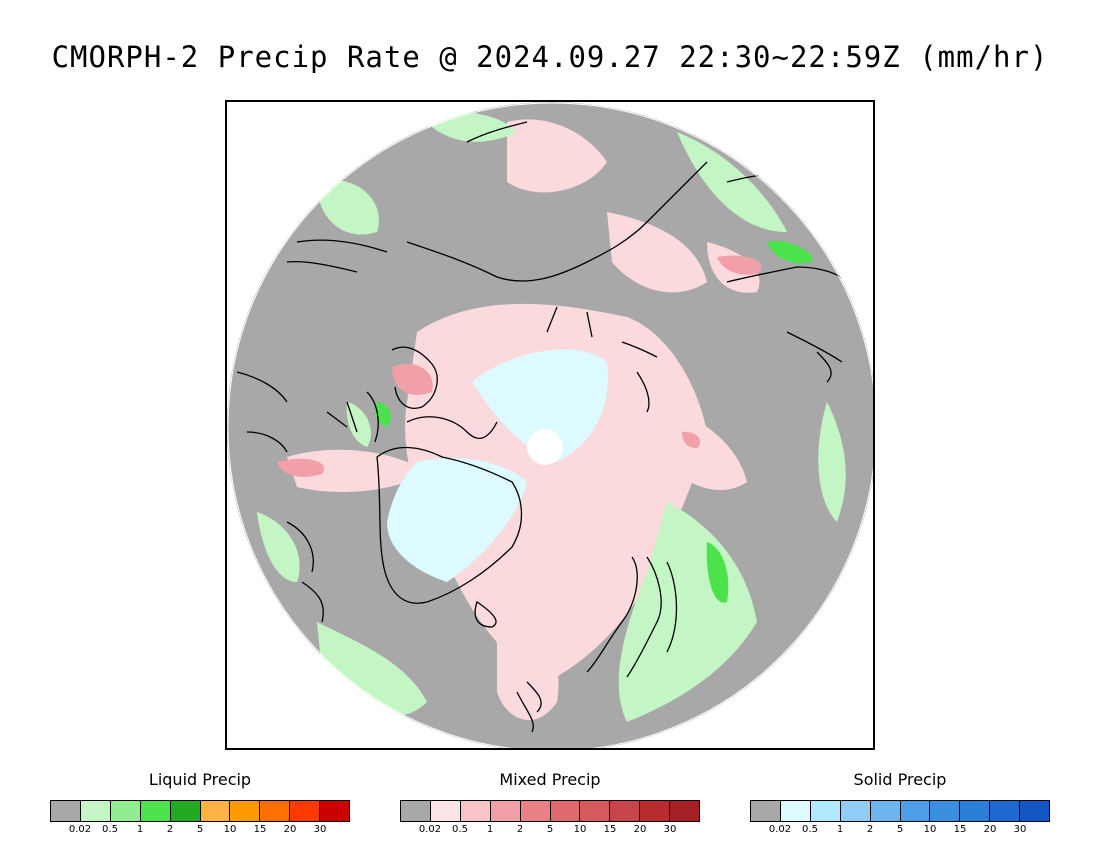 This screenshot has height=850, width=1100. What do you see at coordinates (550, 779) in the screenshot?
I see `legend-title: Mixed Precip` at bounding box center [550, 779].